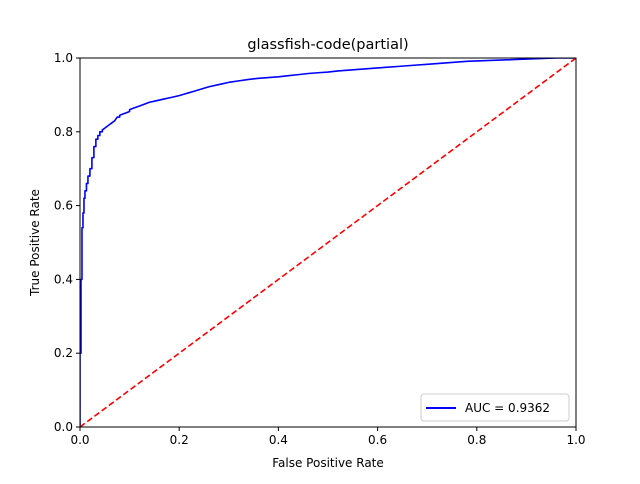  I want to click on chart-title: glassfish-code(partial), so click(327, 45).